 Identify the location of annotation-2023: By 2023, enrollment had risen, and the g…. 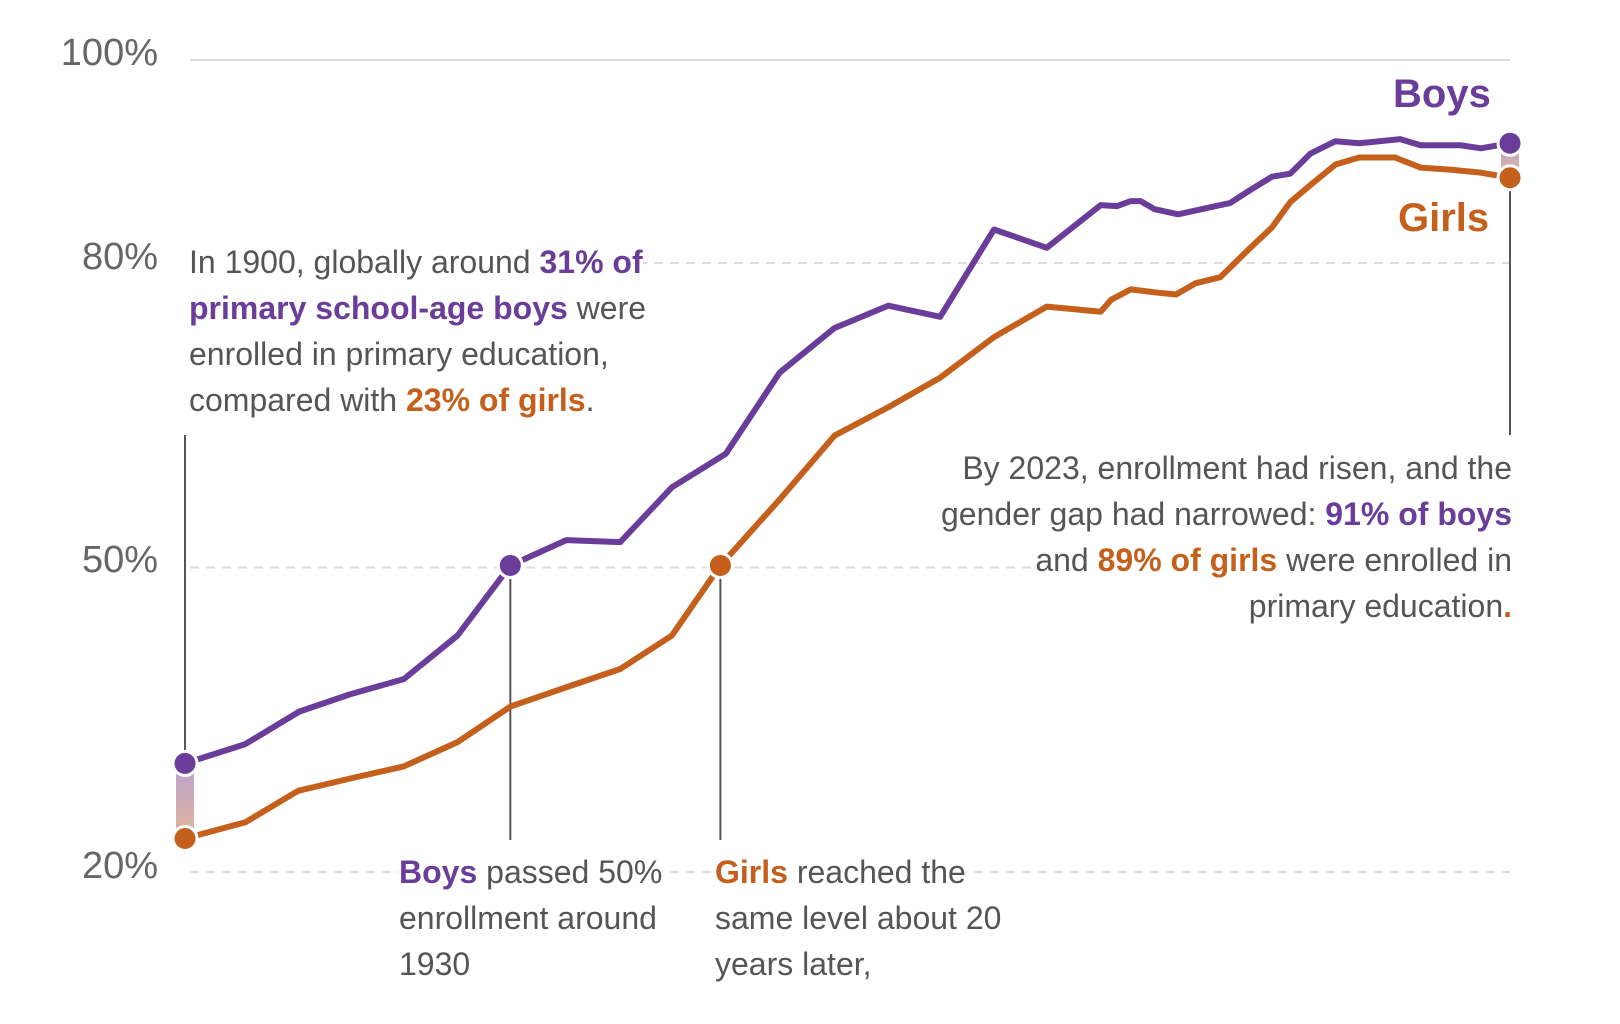
(1218, 537).